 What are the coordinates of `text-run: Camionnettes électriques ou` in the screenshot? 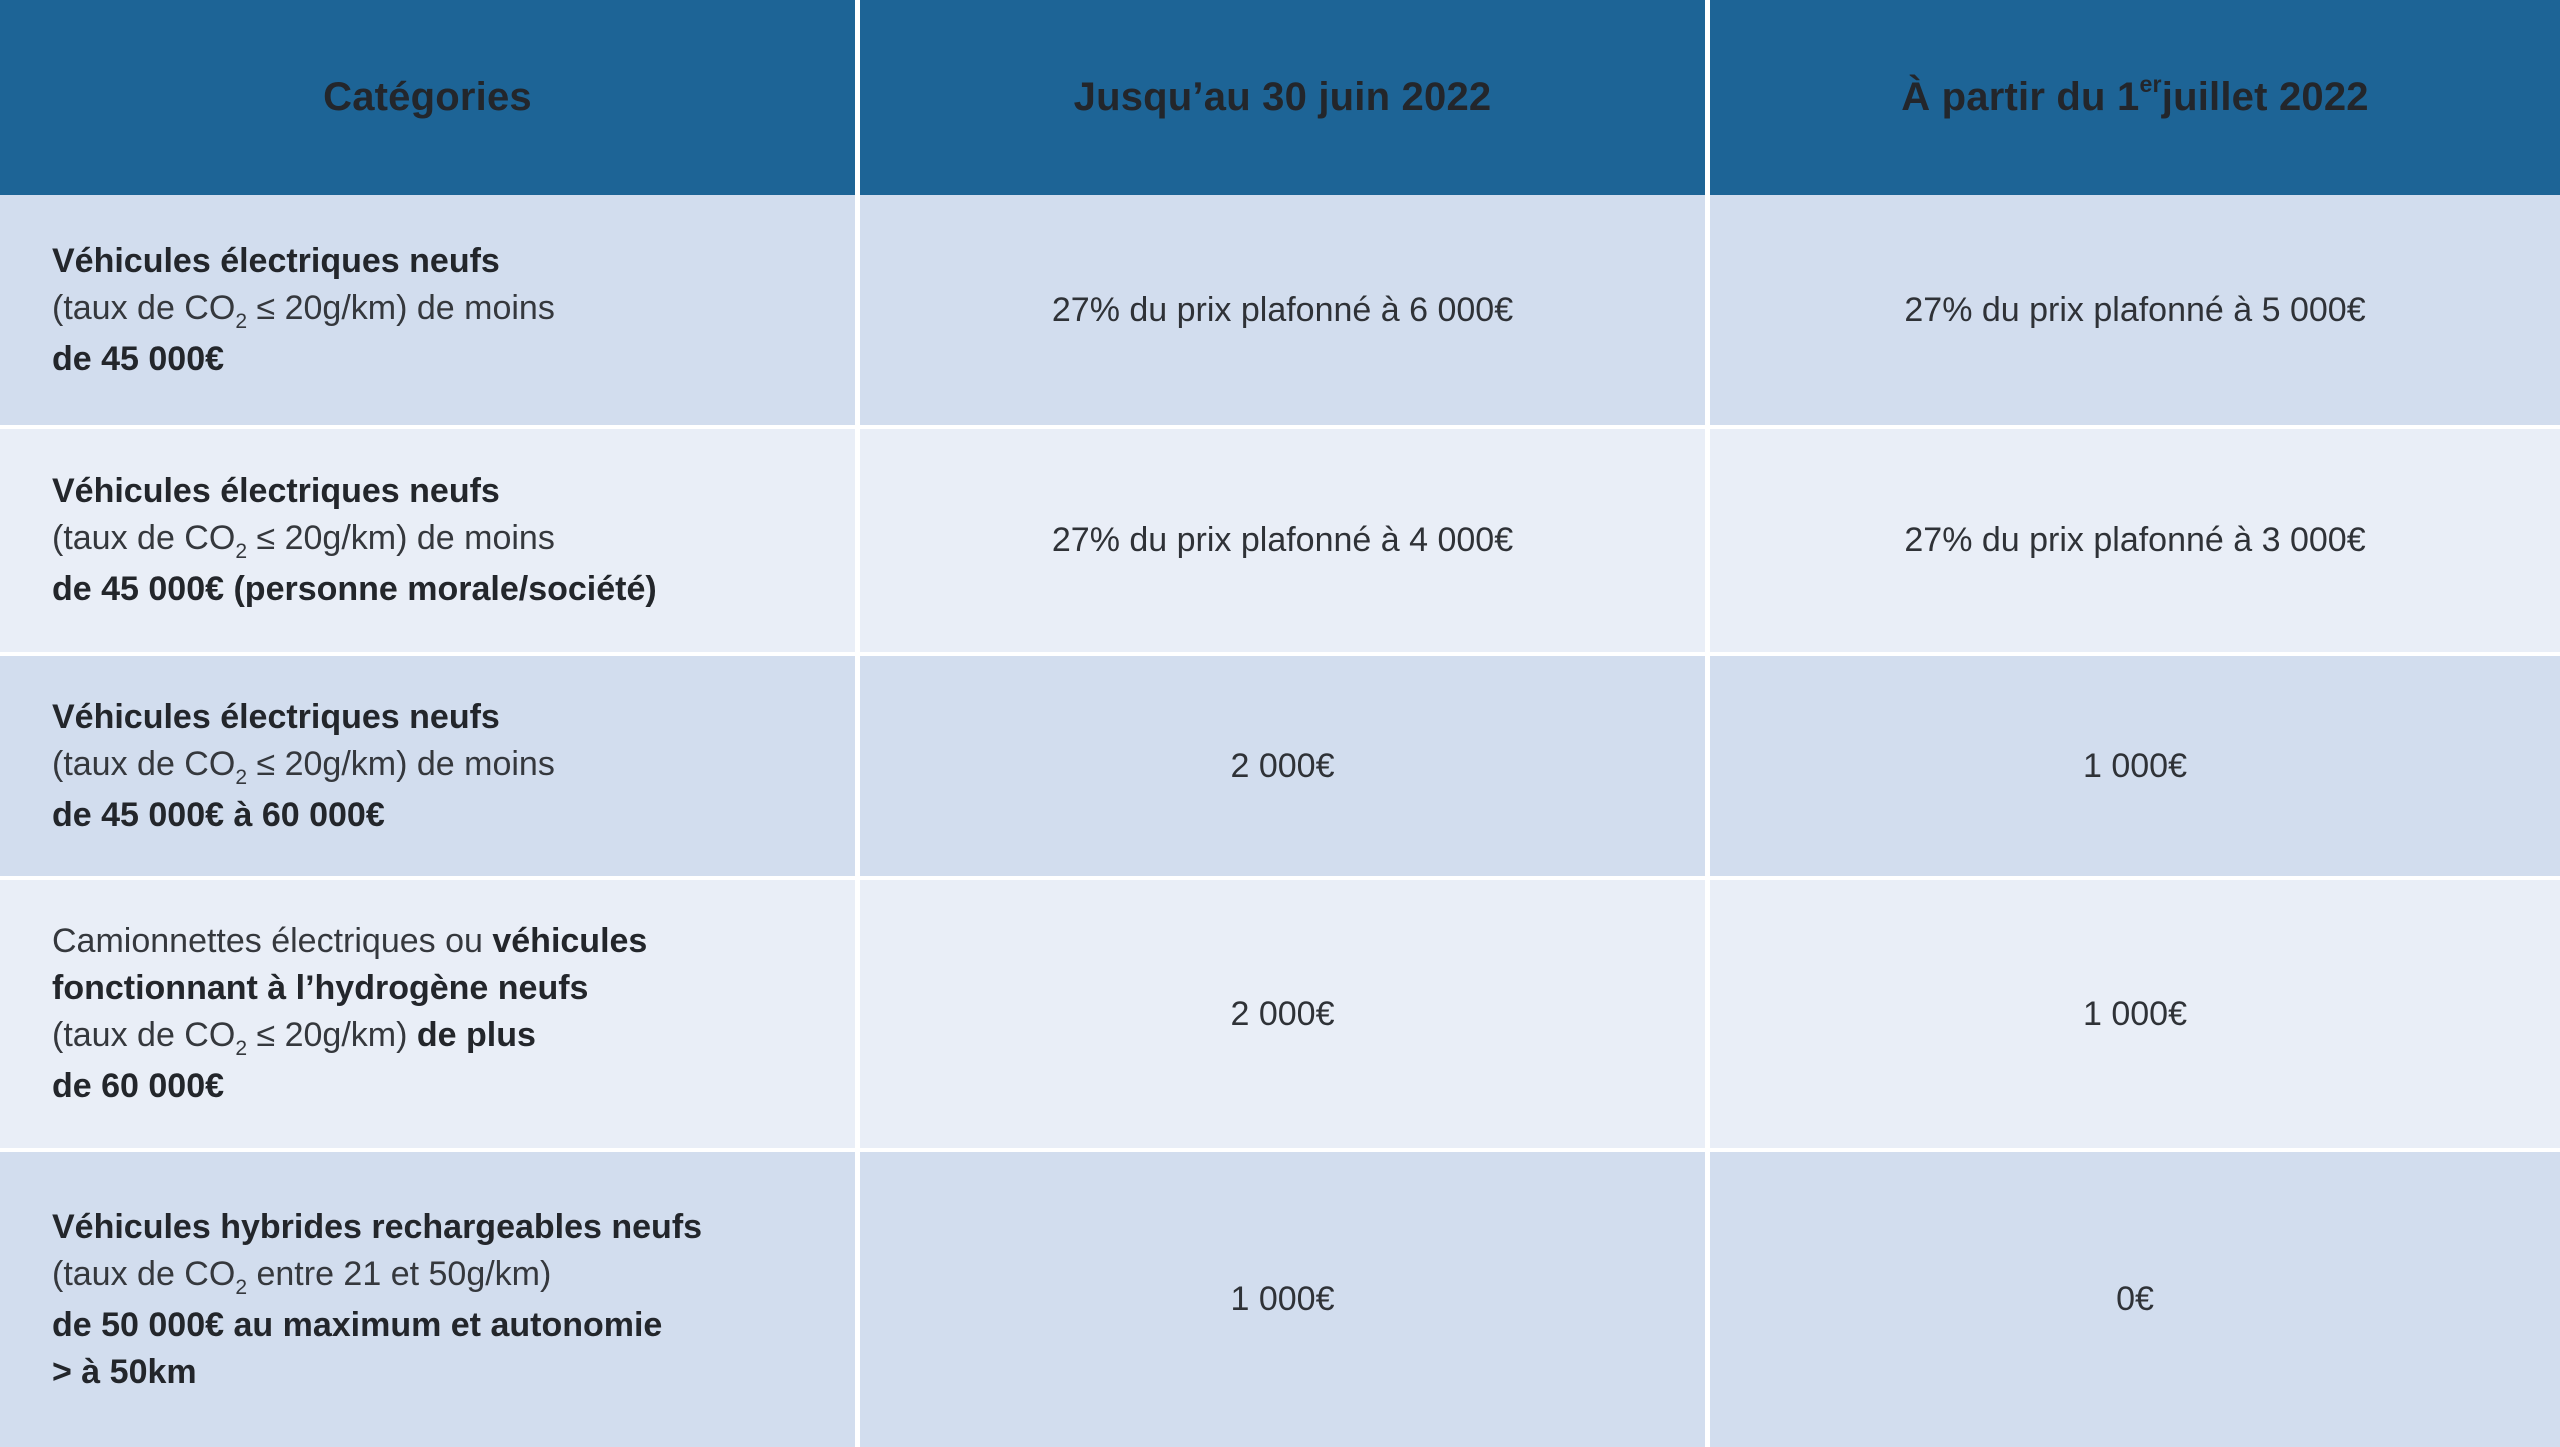 It's located at (272, 941).